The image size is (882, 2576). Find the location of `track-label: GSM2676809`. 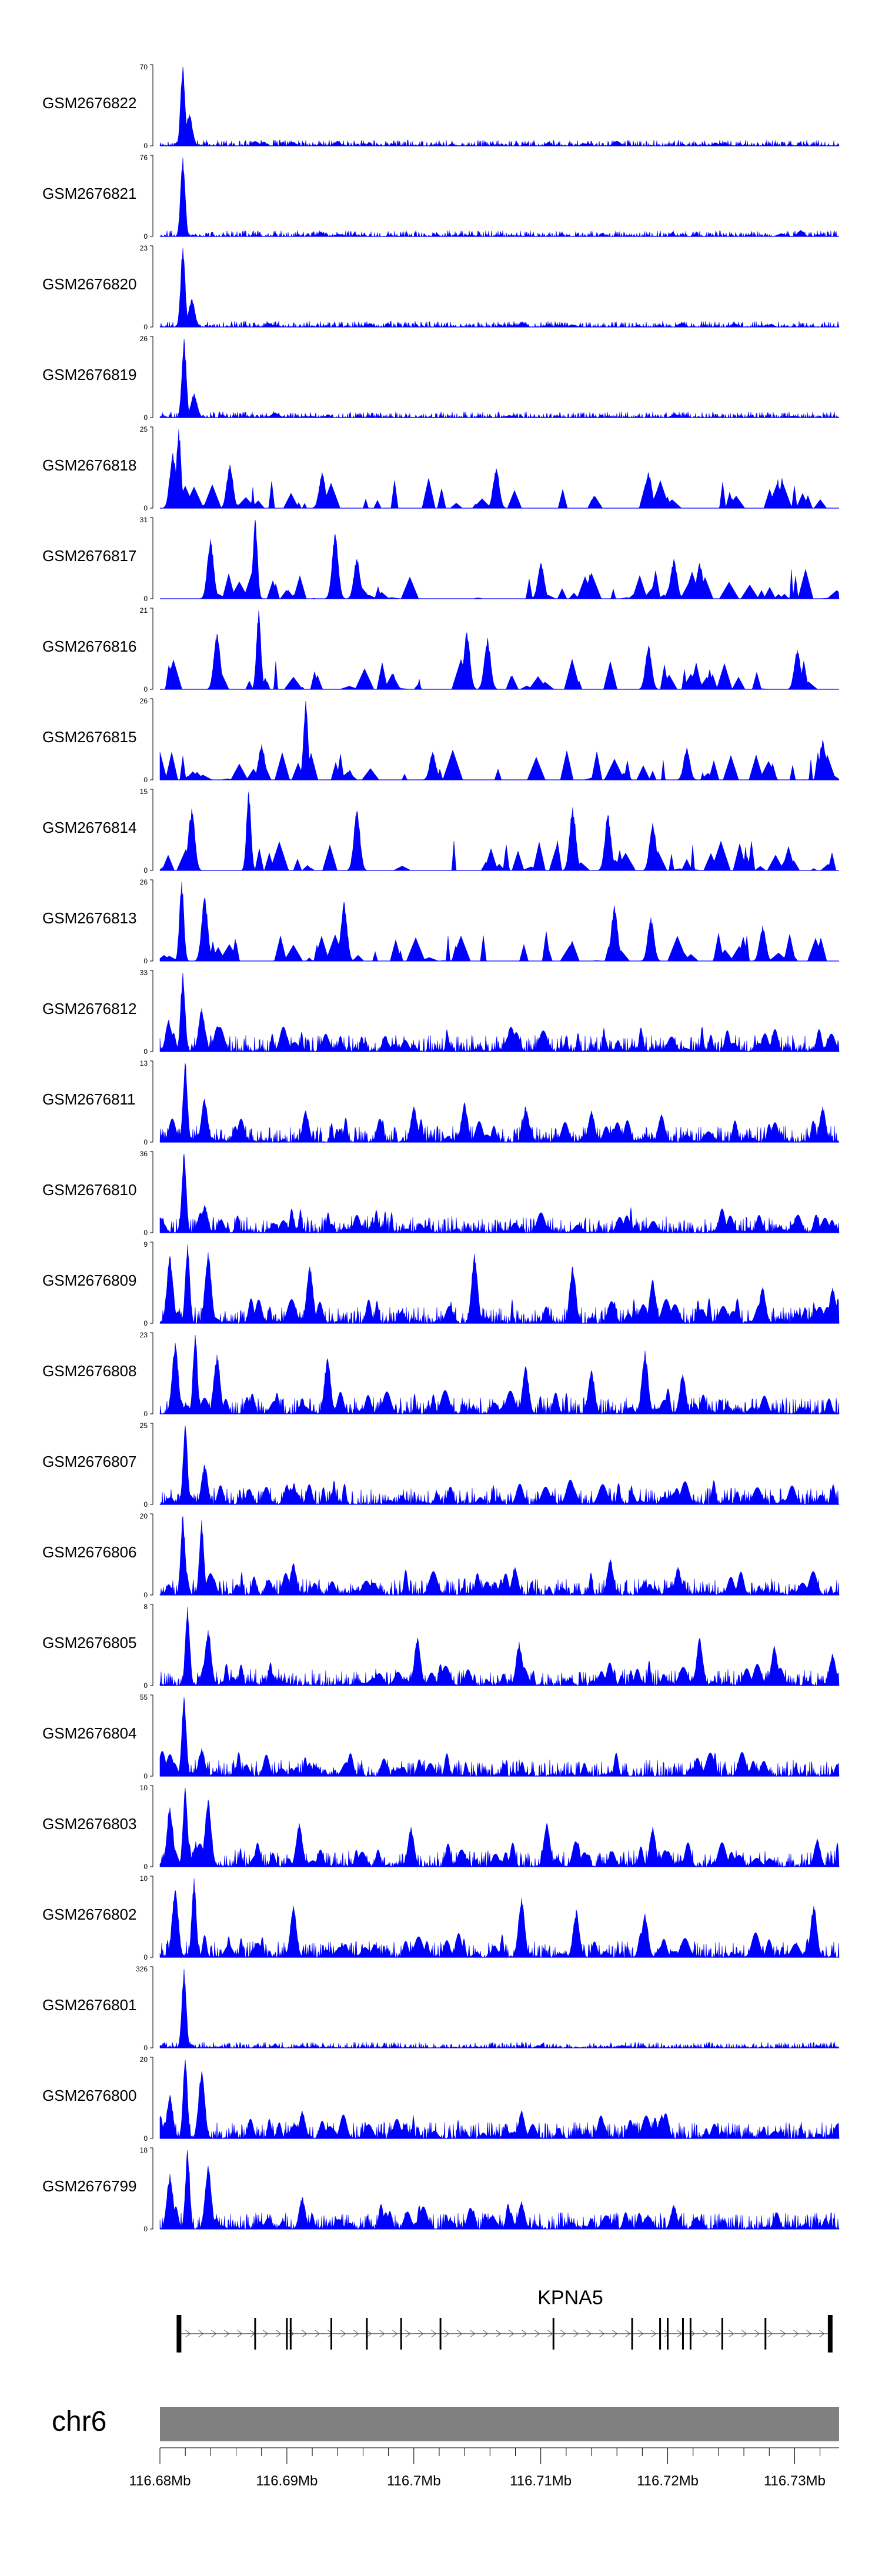

track-label: GSM2676809 is located at coordinates (89, 1280).